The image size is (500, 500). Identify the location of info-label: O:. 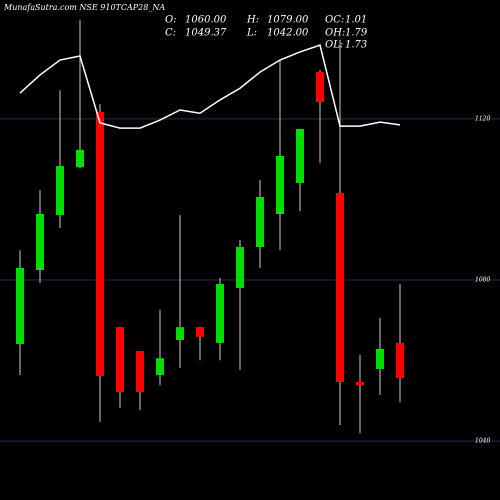
(171, 20).